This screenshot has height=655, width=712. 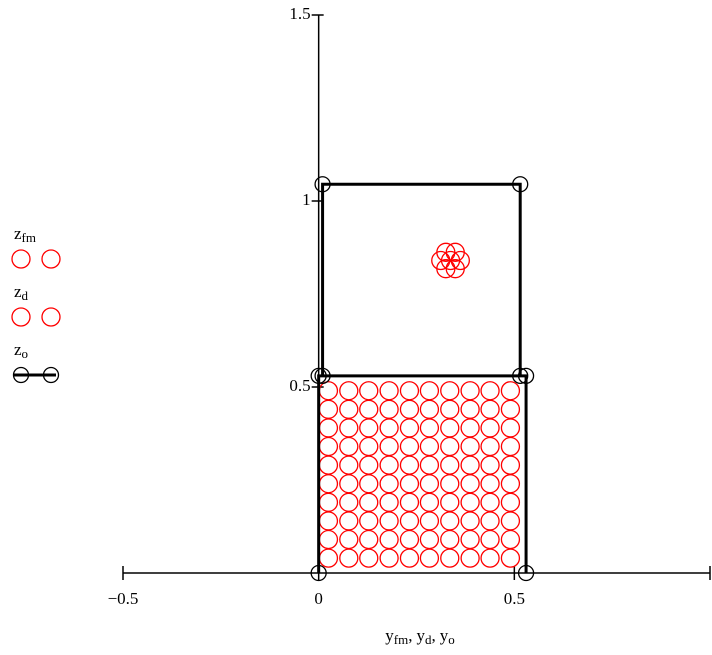 I want to click on x-tick-label: −0.5, so click(x=123, y=598).